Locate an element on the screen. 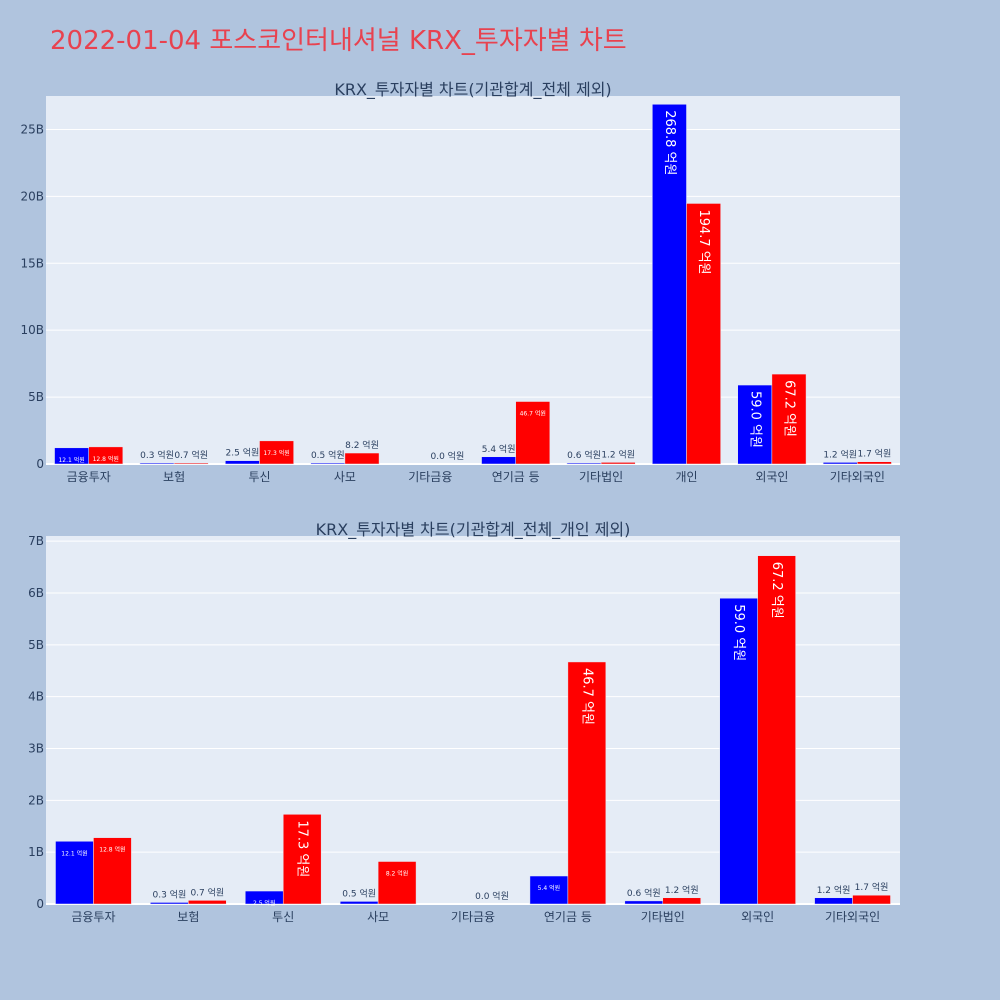 The width and height of the screenshot is (1000, 1000). x-tick-label: 개인 is located at coordinates (686, 477).